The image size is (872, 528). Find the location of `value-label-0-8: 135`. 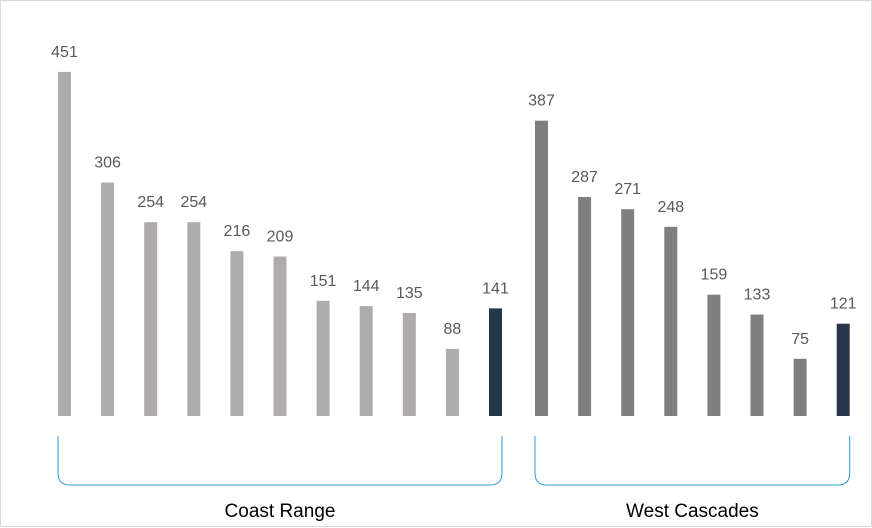

value-label-0-8: 135 is located at coordinates (409, 293).